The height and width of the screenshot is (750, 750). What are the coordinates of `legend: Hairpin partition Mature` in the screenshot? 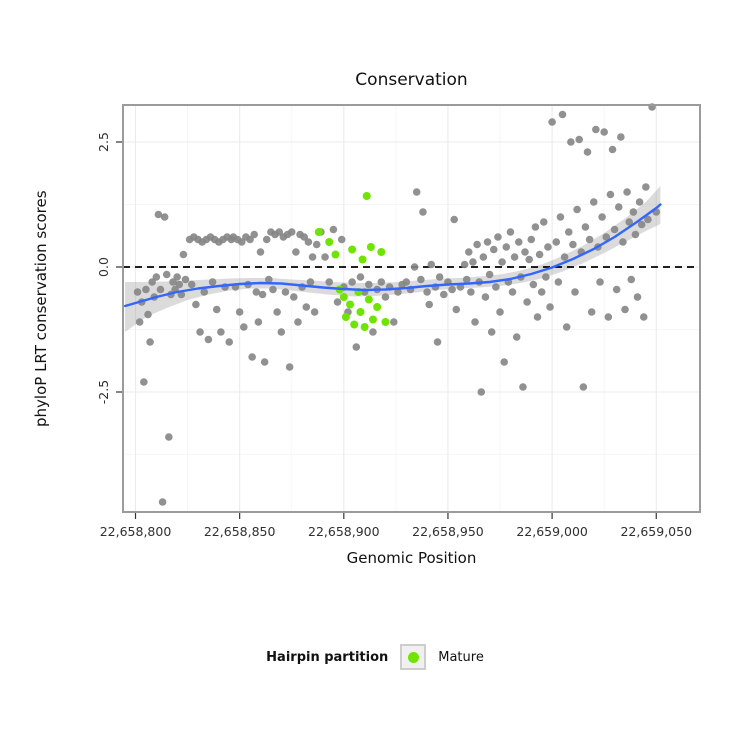 It's located at (375, 657).